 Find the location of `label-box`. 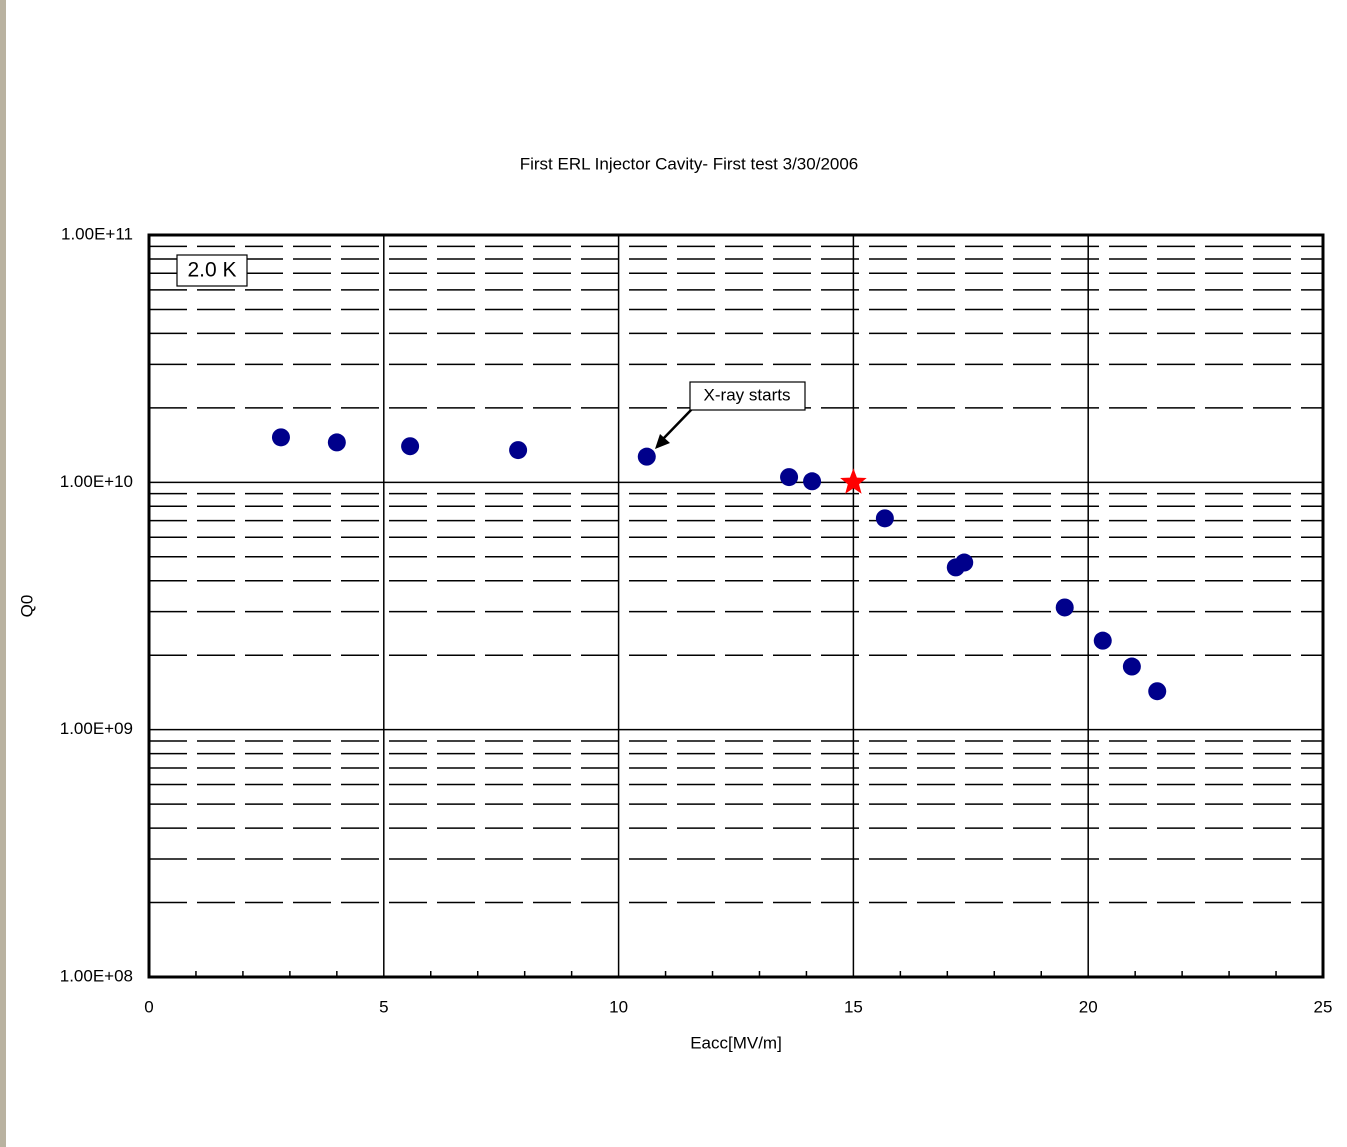

label-box is located at coordinates (212, 270).